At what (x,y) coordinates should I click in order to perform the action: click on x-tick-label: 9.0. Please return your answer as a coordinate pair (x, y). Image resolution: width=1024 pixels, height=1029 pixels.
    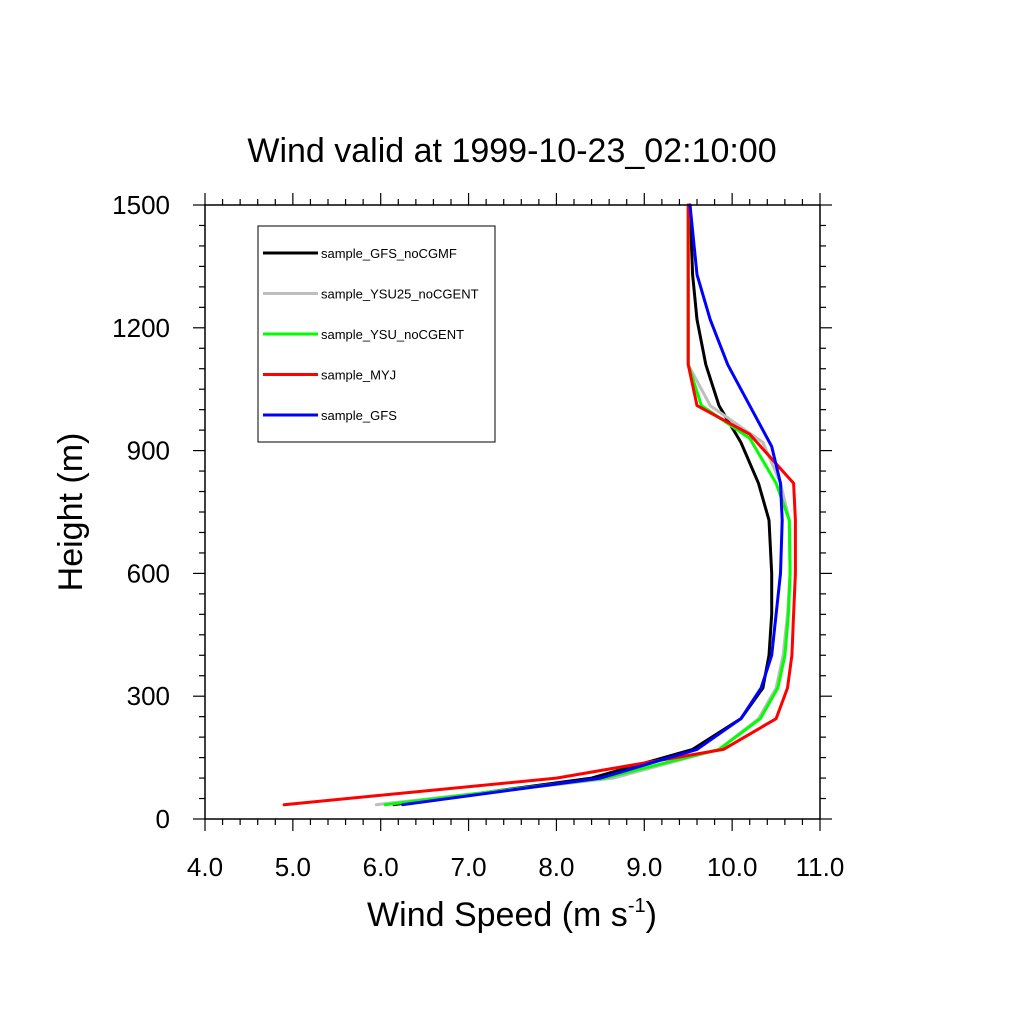
    Looking at the image, I should click on (644, 867).